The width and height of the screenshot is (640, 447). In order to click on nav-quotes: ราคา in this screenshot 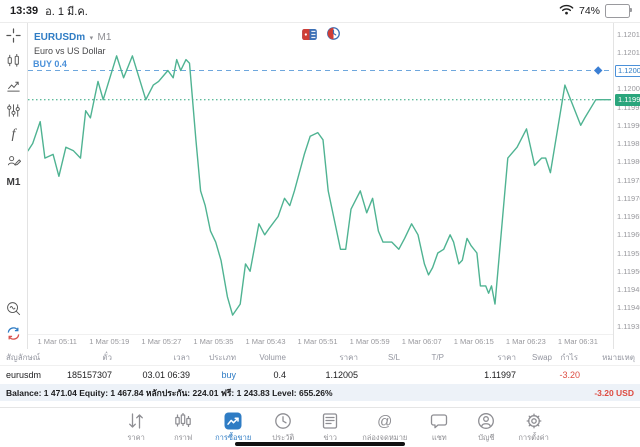, I will do `click(136, 429)`.